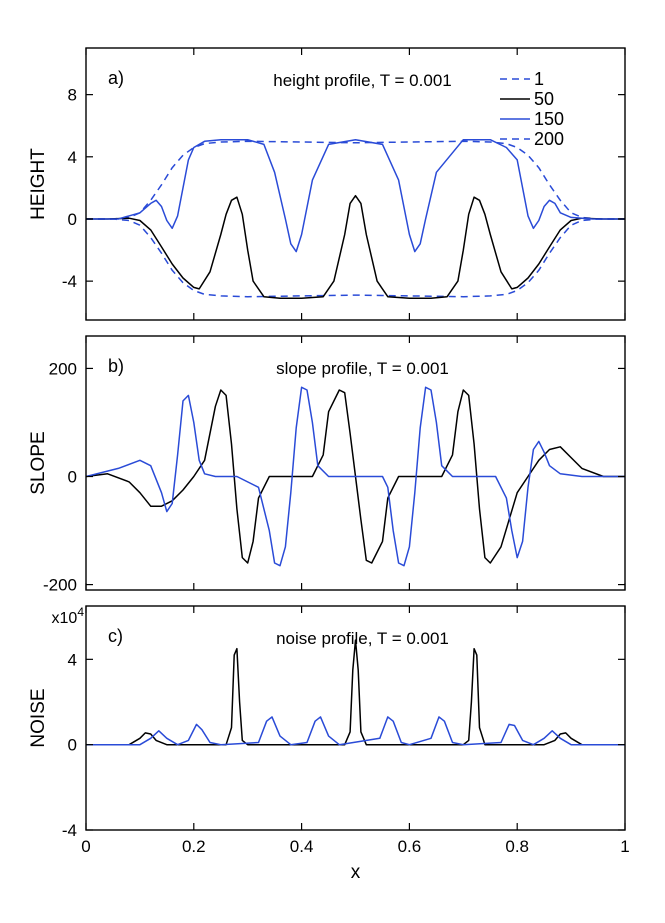 This screenshot has width=665, height=923. What do you see at coordinates (194, 846) in the screenshot?
I see `x-tick-label: 0.2` at bounding box center [194, 846].